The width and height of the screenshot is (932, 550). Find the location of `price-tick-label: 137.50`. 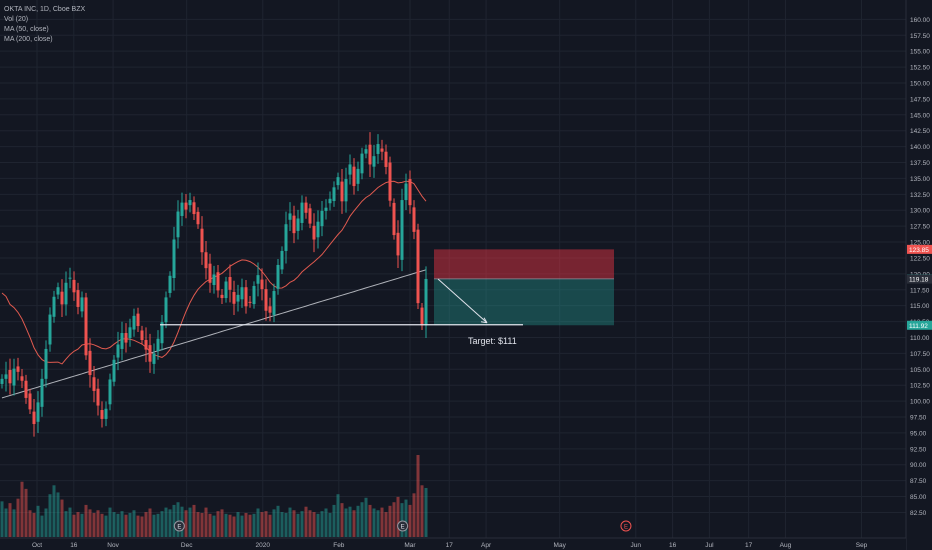

price-tick-label: 137.50 is located at coordinates (920, 163).